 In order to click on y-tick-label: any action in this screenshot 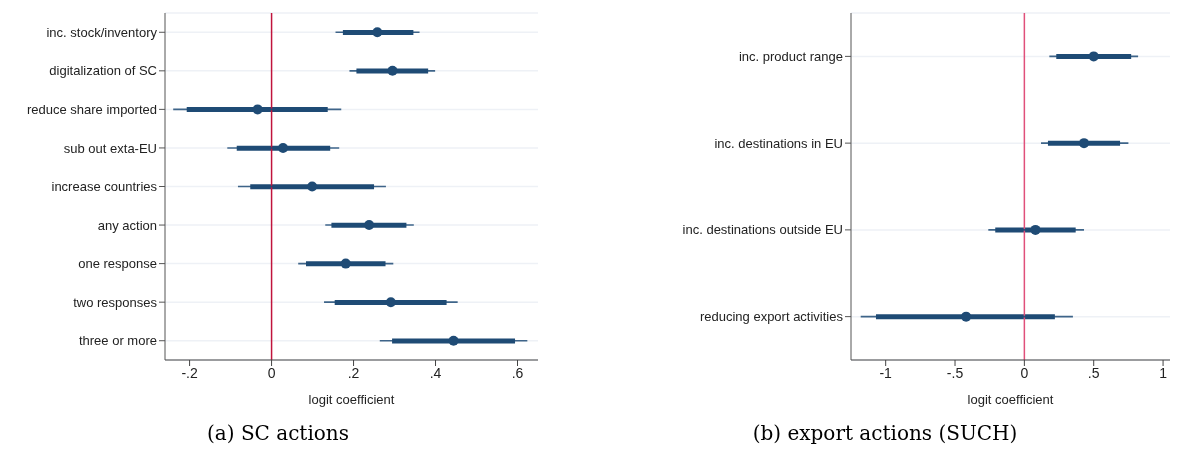, I will do `click(127, 225)`.